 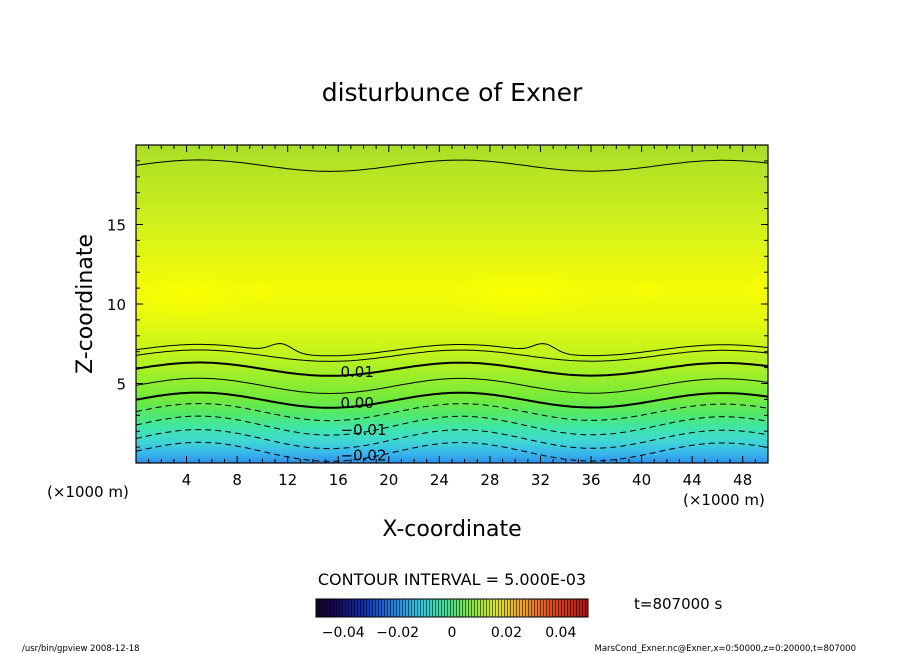 I want to click on contour-label: 0.01, so click(x=356, y=372).